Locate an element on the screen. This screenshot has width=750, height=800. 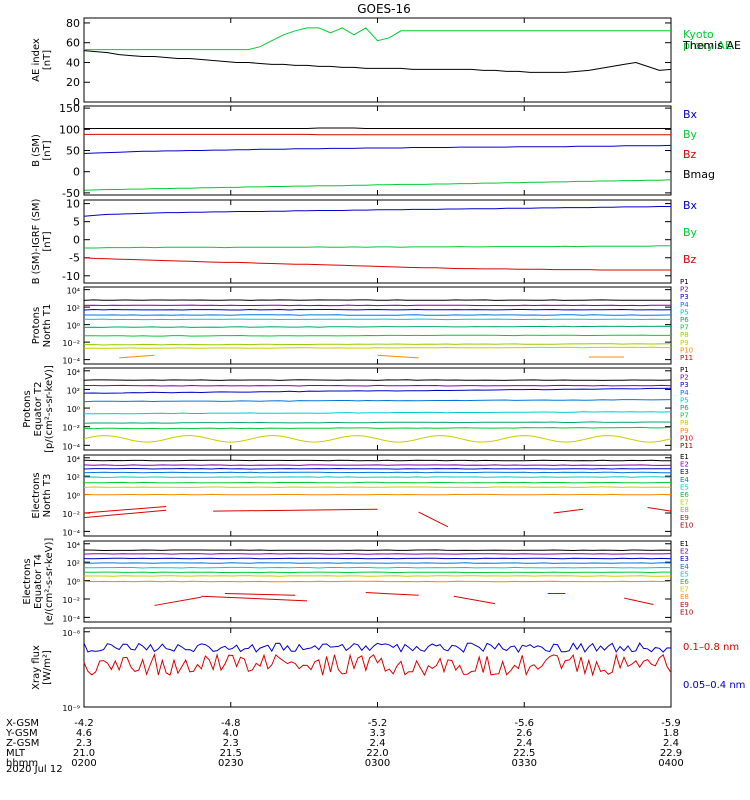
y-axis-label: B (SM)[nT] is located at coordinates (42, 150).